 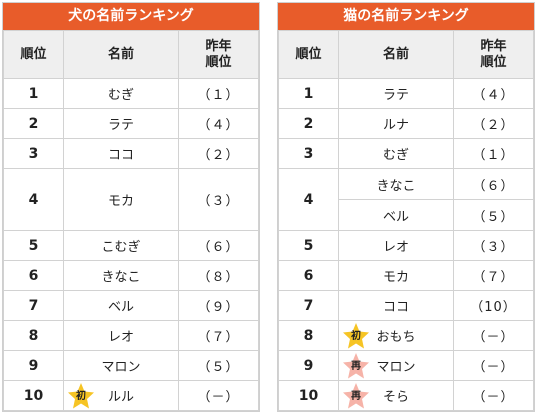 I want to click on name-label: ルル, so click(x=120, y=397).